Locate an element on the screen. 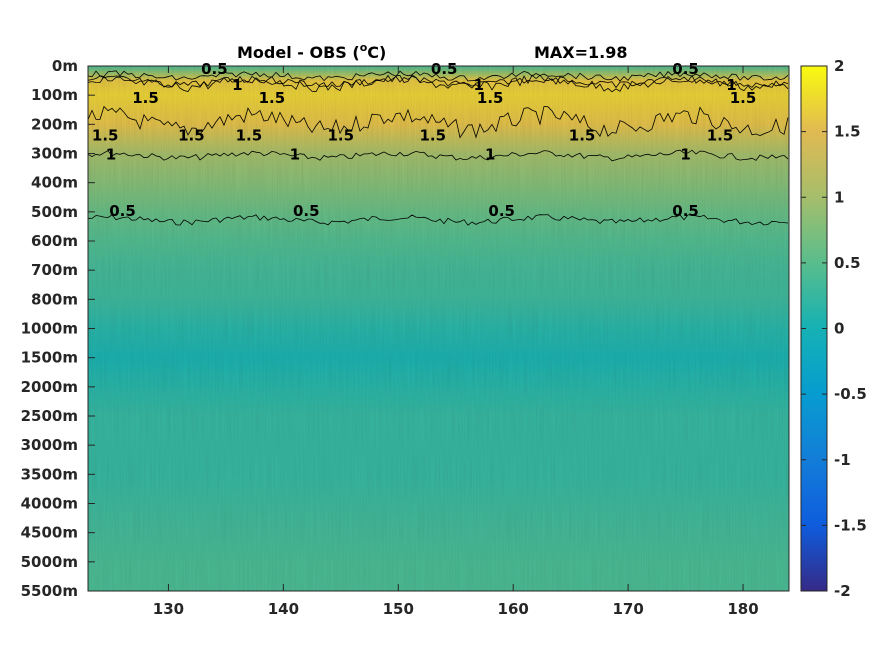 The width and height of the screenshot is (875, 656). chart-title: Model - OBS (oC) is located at coordinates (311, 51).